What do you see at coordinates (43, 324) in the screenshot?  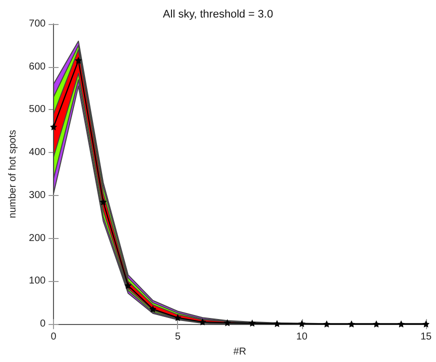 I see `y-tick-label: 0` at bounding box center [43, 324].